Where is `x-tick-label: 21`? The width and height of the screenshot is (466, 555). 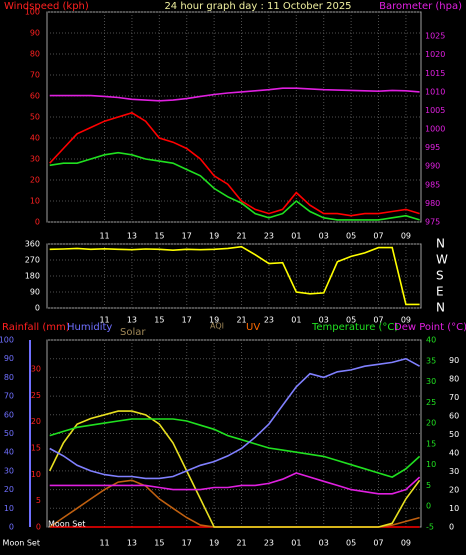 x-tick-label: 21 is located at coordinates (241, 320).